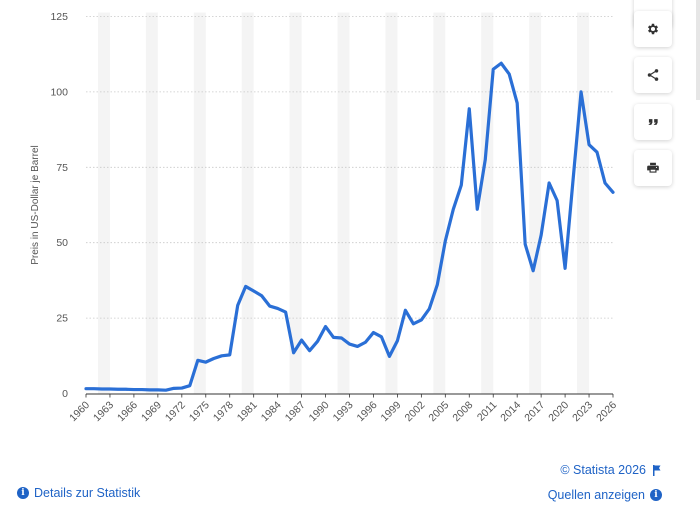 The height and width of the screenshot is (529, 700). I want to click on x-tick-label: 1963, so click(103, 411).